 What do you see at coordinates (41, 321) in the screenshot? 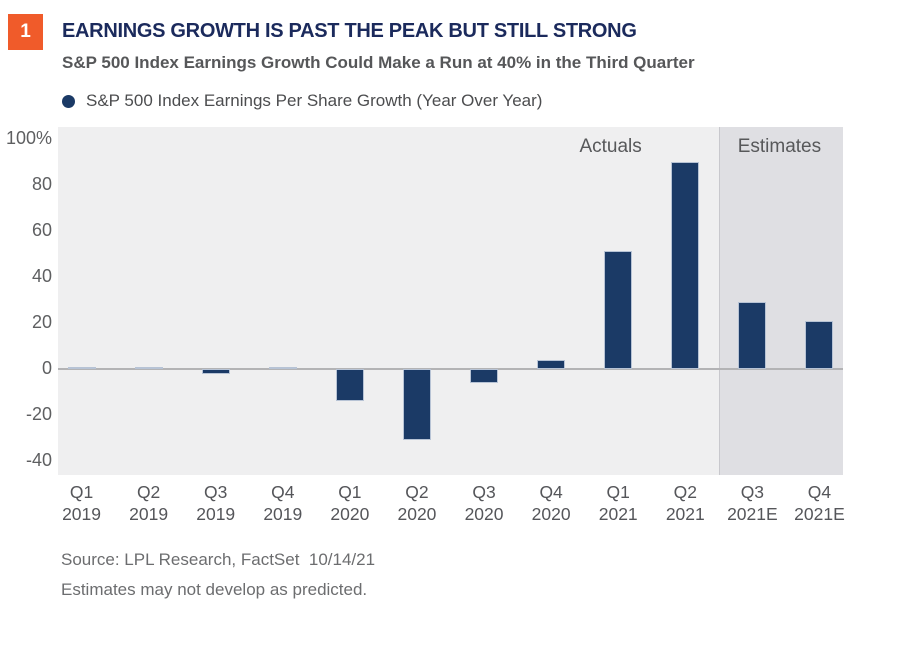
I see `y-axis-tick-label: 20` at bounding box center [41, 321].